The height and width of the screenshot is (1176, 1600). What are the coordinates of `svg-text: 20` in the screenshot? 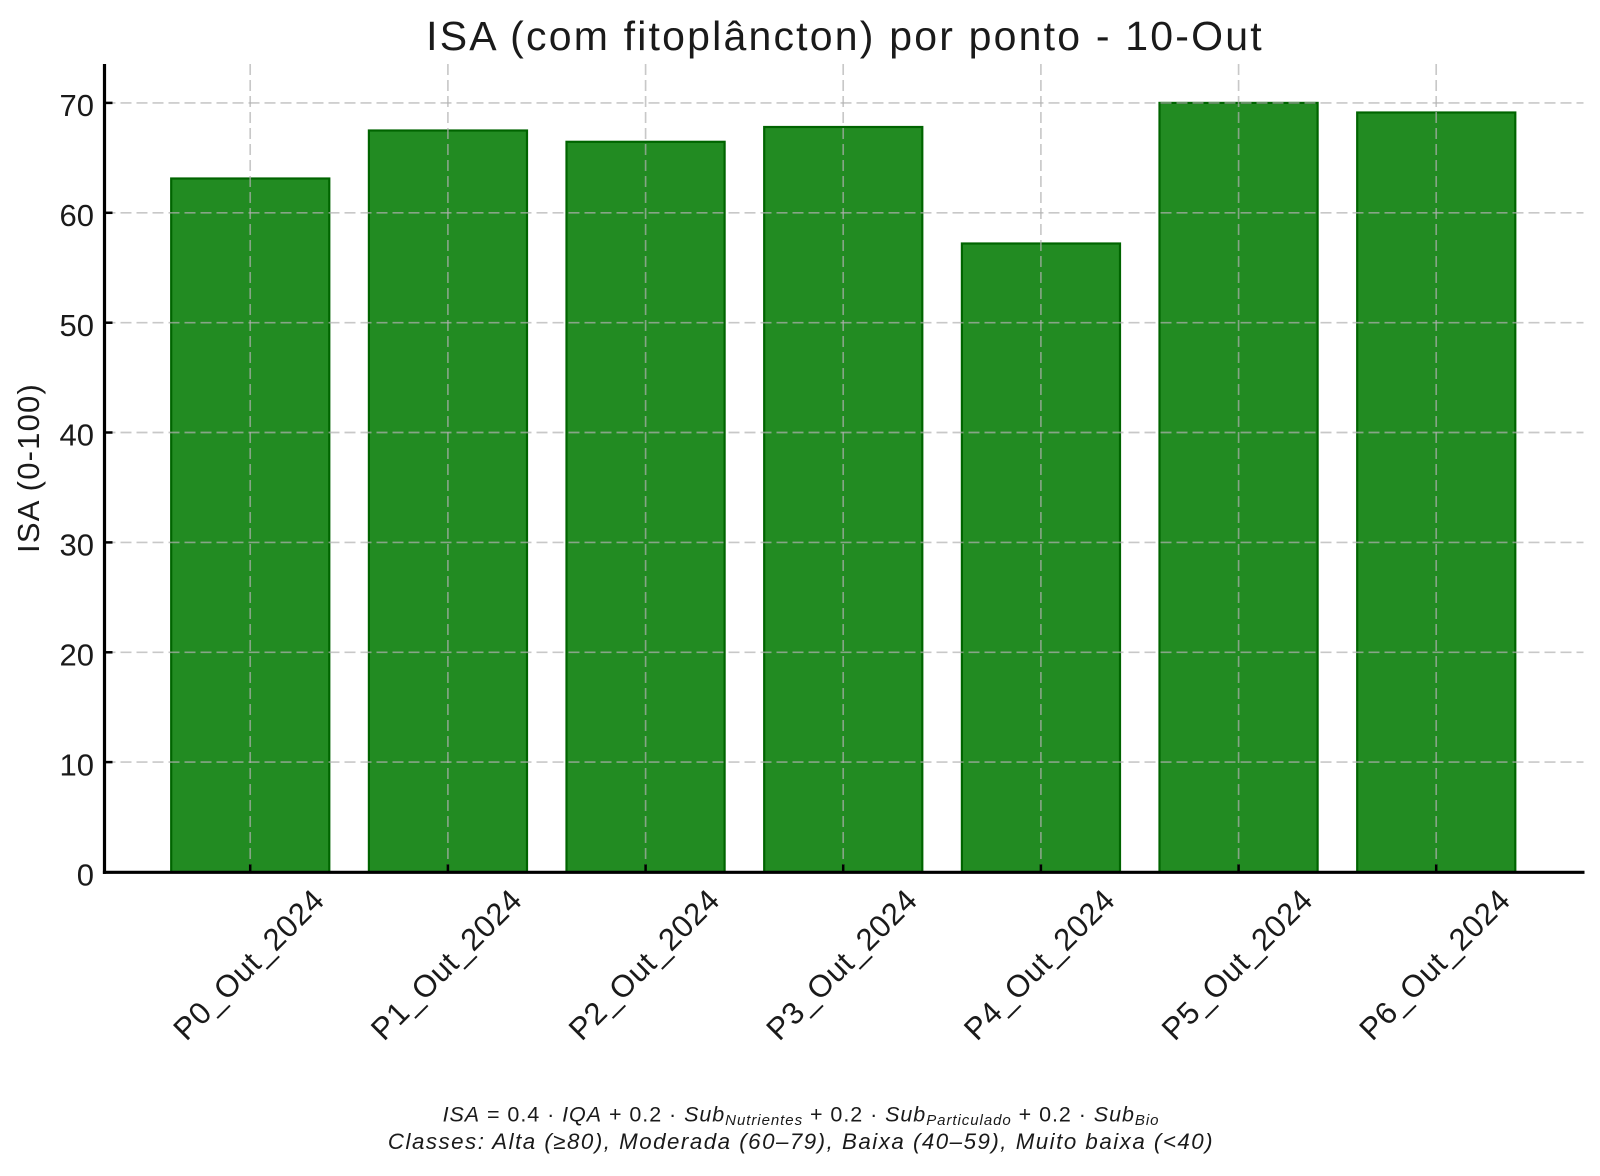 It's located at (77, 655).